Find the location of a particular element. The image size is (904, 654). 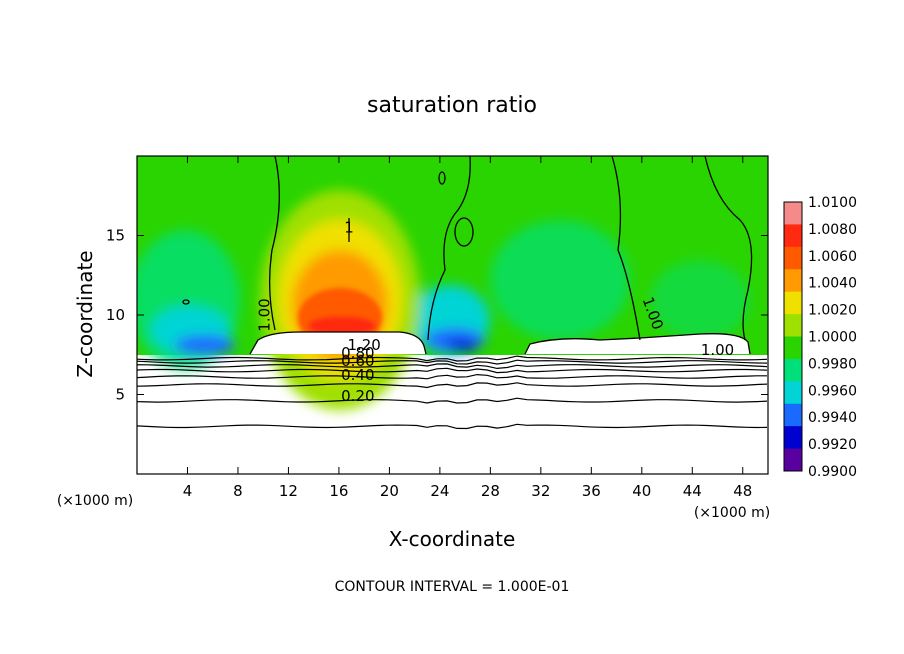

x-tick-label: 36 is located at coordinates (591, 491).